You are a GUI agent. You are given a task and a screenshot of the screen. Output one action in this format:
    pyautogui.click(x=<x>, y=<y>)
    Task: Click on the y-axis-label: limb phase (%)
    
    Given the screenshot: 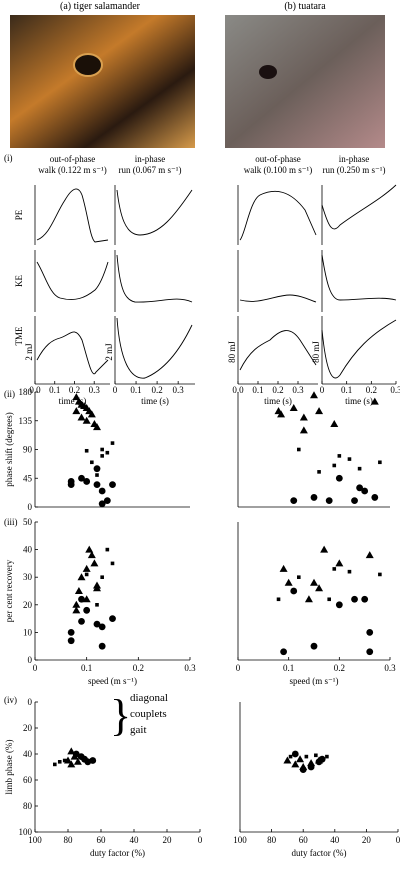 What is the action you would take?
    pyautogui.click(x=9, y=767)
    